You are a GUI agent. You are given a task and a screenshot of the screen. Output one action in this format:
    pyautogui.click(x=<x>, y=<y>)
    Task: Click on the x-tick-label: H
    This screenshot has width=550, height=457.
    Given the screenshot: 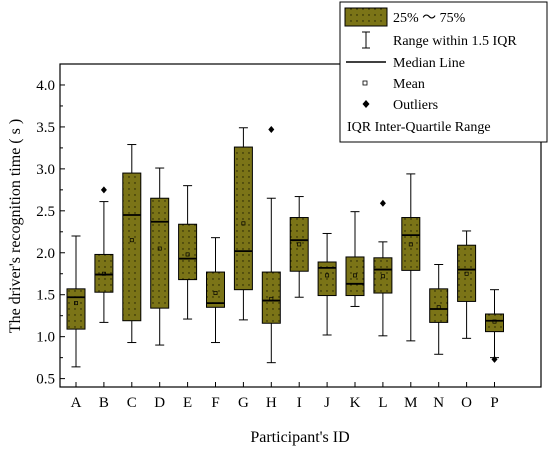 What is the action you would take?
    pyautogui.click(x=271, y=403)
    